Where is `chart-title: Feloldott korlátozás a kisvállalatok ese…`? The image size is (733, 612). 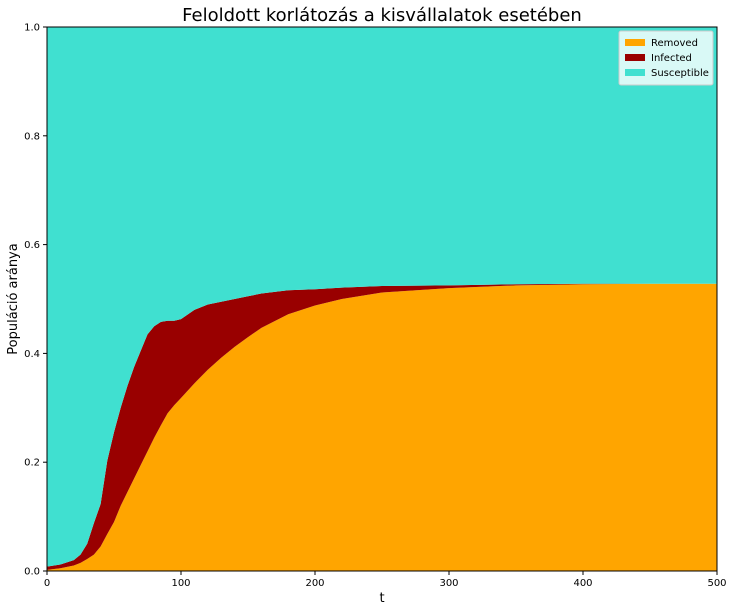 chart-title: Feloldott korlátozás a kisvállalatok ese… is located at coordinates (382, 15).